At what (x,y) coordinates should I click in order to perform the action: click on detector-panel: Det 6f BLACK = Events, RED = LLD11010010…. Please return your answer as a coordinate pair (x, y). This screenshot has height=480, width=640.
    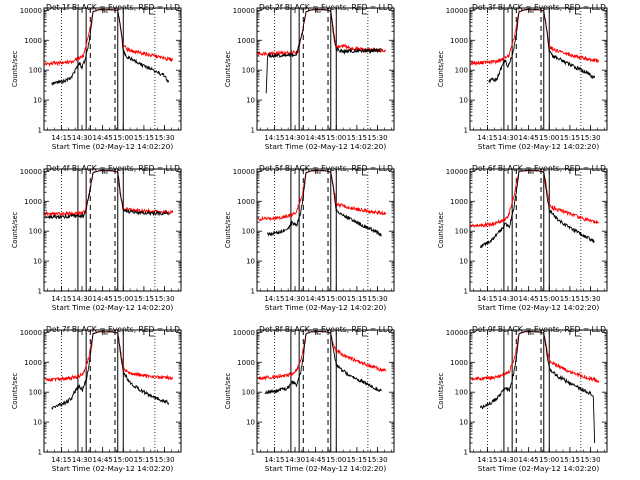
    Looking at the image, I should click on (522, 238).